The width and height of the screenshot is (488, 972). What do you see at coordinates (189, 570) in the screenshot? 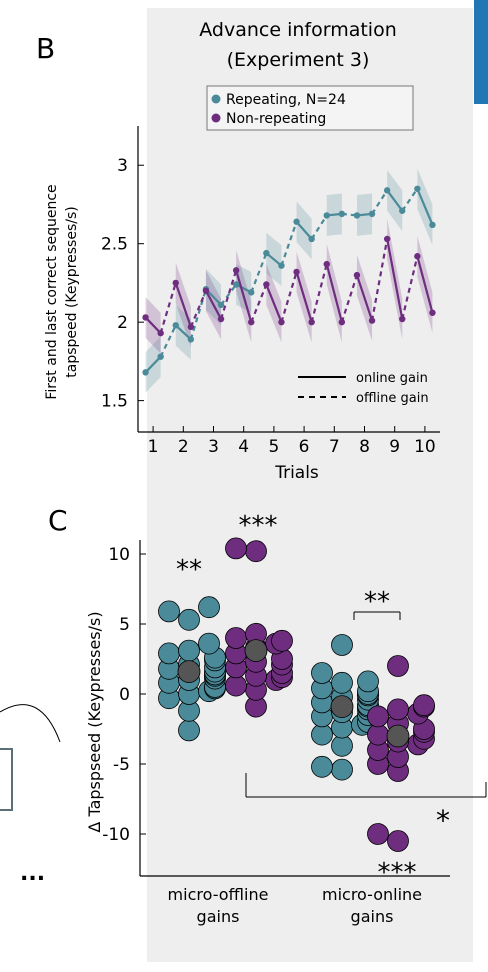
I see `sig-offline-repeating: **` at bounding box center [189, 570].